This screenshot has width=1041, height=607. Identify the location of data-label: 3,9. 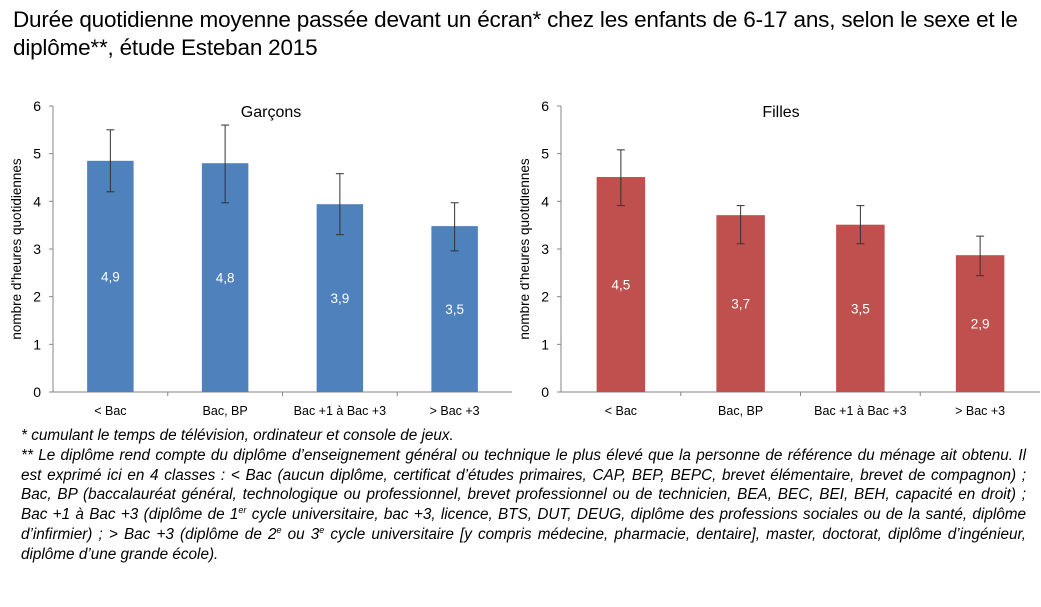
(339, 298).